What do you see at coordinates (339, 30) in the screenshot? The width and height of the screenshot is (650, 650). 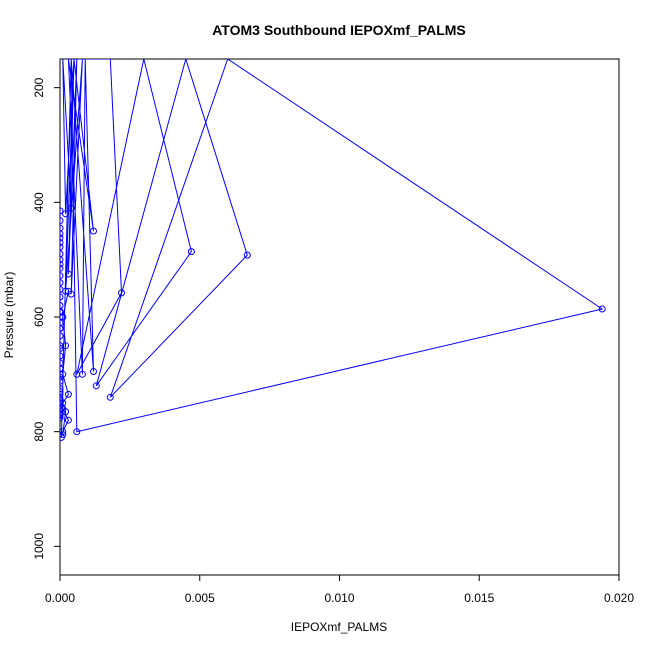 I see `chart-title: ATOM3 Southbound IEPOXmf_PALMS` at bounding box center [339, 30].